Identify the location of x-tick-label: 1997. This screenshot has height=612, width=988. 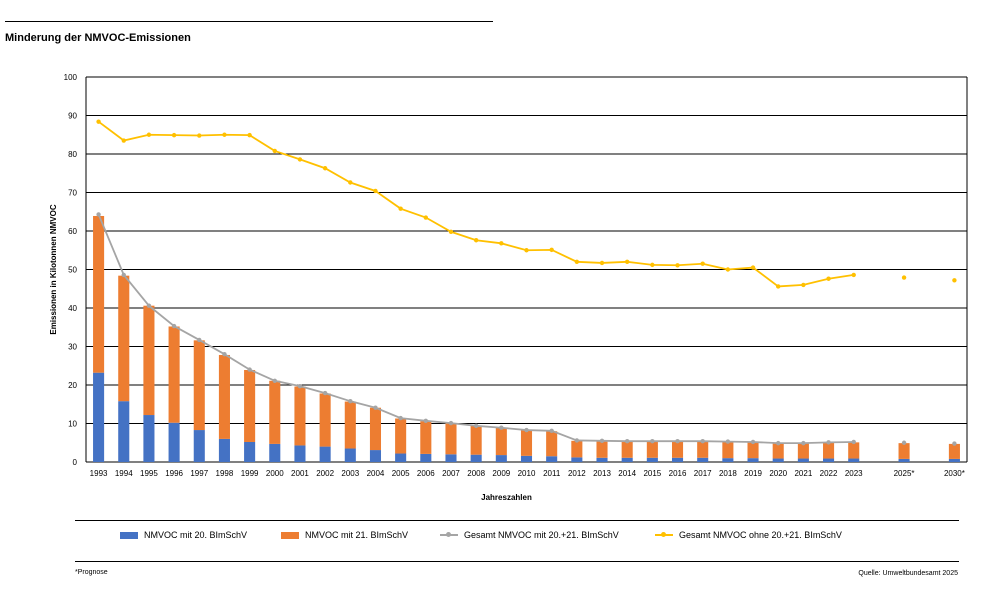
(199, 473).